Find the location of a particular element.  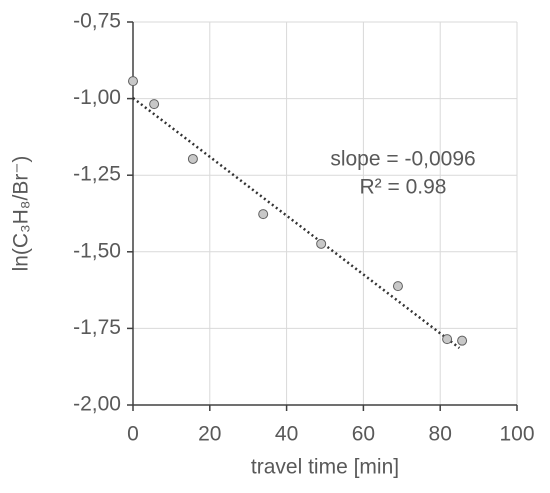

y-tick-label: -0,75 is located at coordinates (97, 21).